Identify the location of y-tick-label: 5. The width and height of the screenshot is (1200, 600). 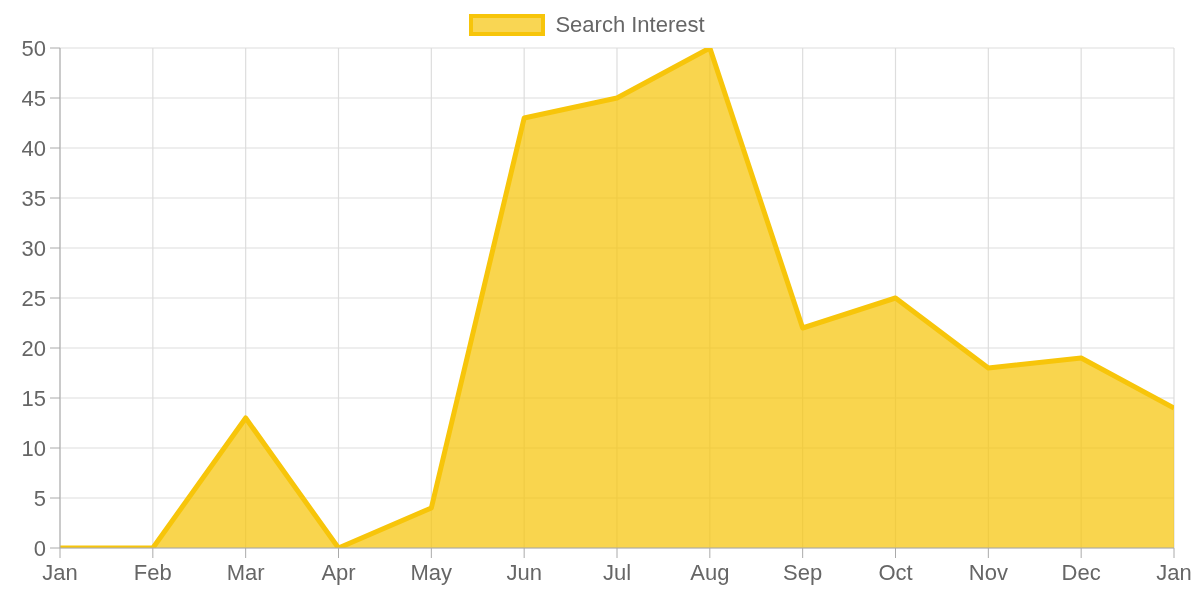
(39, 498).